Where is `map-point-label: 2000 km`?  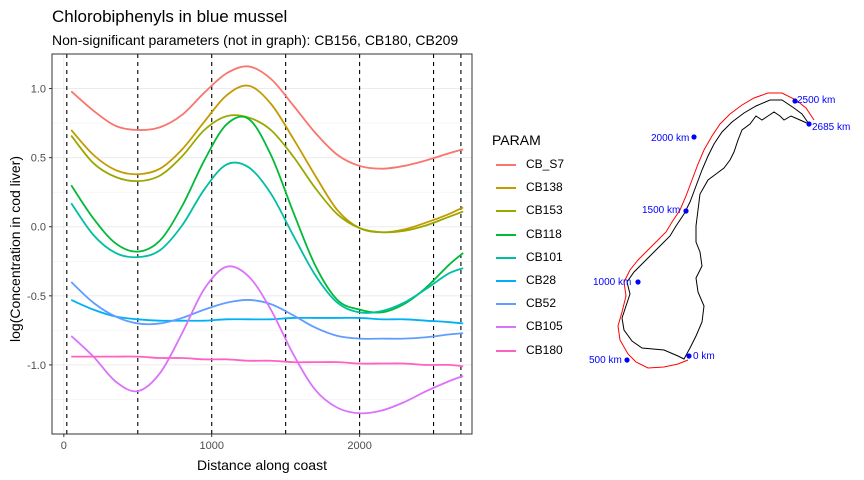
map-point-label: 2000 km is located at coordinates (670, 138).